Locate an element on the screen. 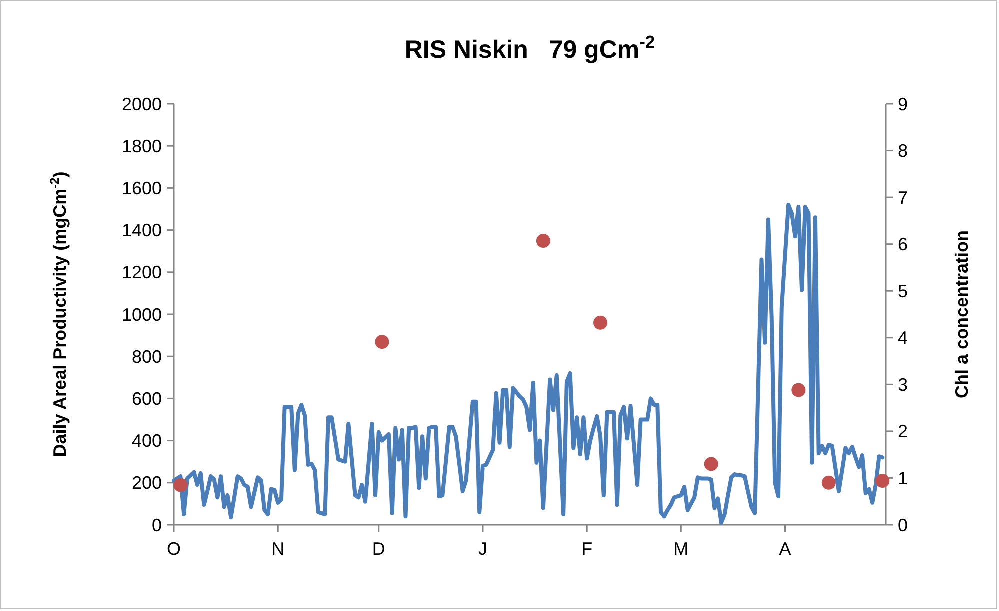  y-tick-label: 200 is located at coordinates (147, 483).